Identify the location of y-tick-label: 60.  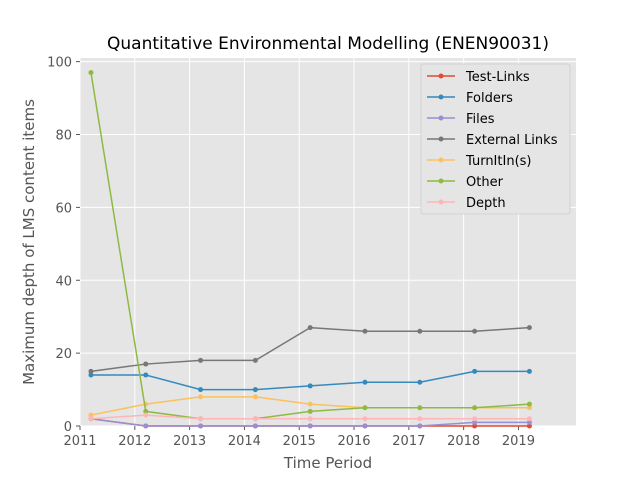
(63, 208).